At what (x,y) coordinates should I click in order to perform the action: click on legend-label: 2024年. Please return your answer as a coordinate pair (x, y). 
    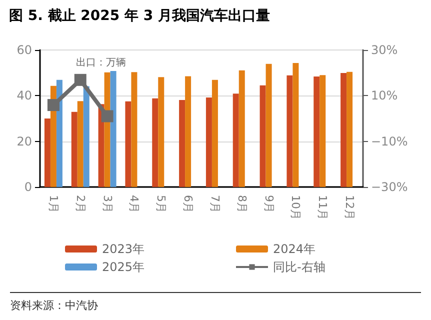
    Looking at the image, I should click on (294, 249).